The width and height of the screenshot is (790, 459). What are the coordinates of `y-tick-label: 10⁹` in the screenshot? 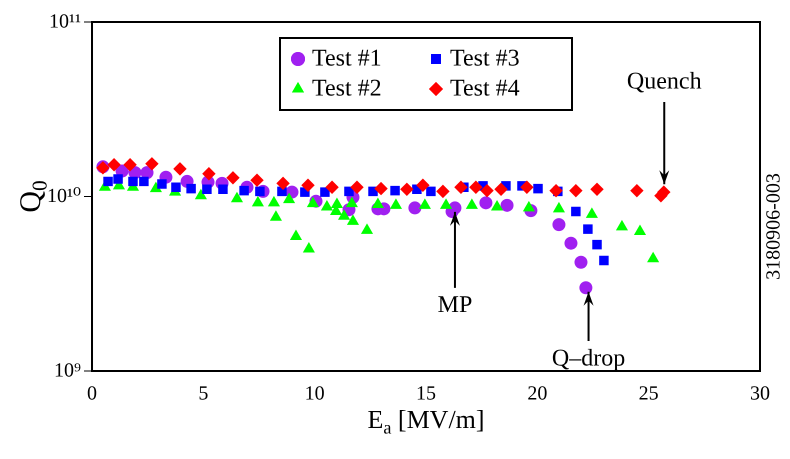 It's located at (68, 370).